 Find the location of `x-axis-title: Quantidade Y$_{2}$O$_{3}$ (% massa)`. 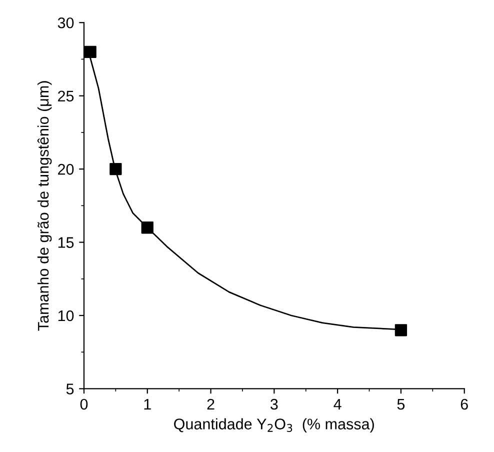

x-axis-title: Quantidade Y$_{2}$O$_{3}$ (% massa) is located at coordinates (274, 425).